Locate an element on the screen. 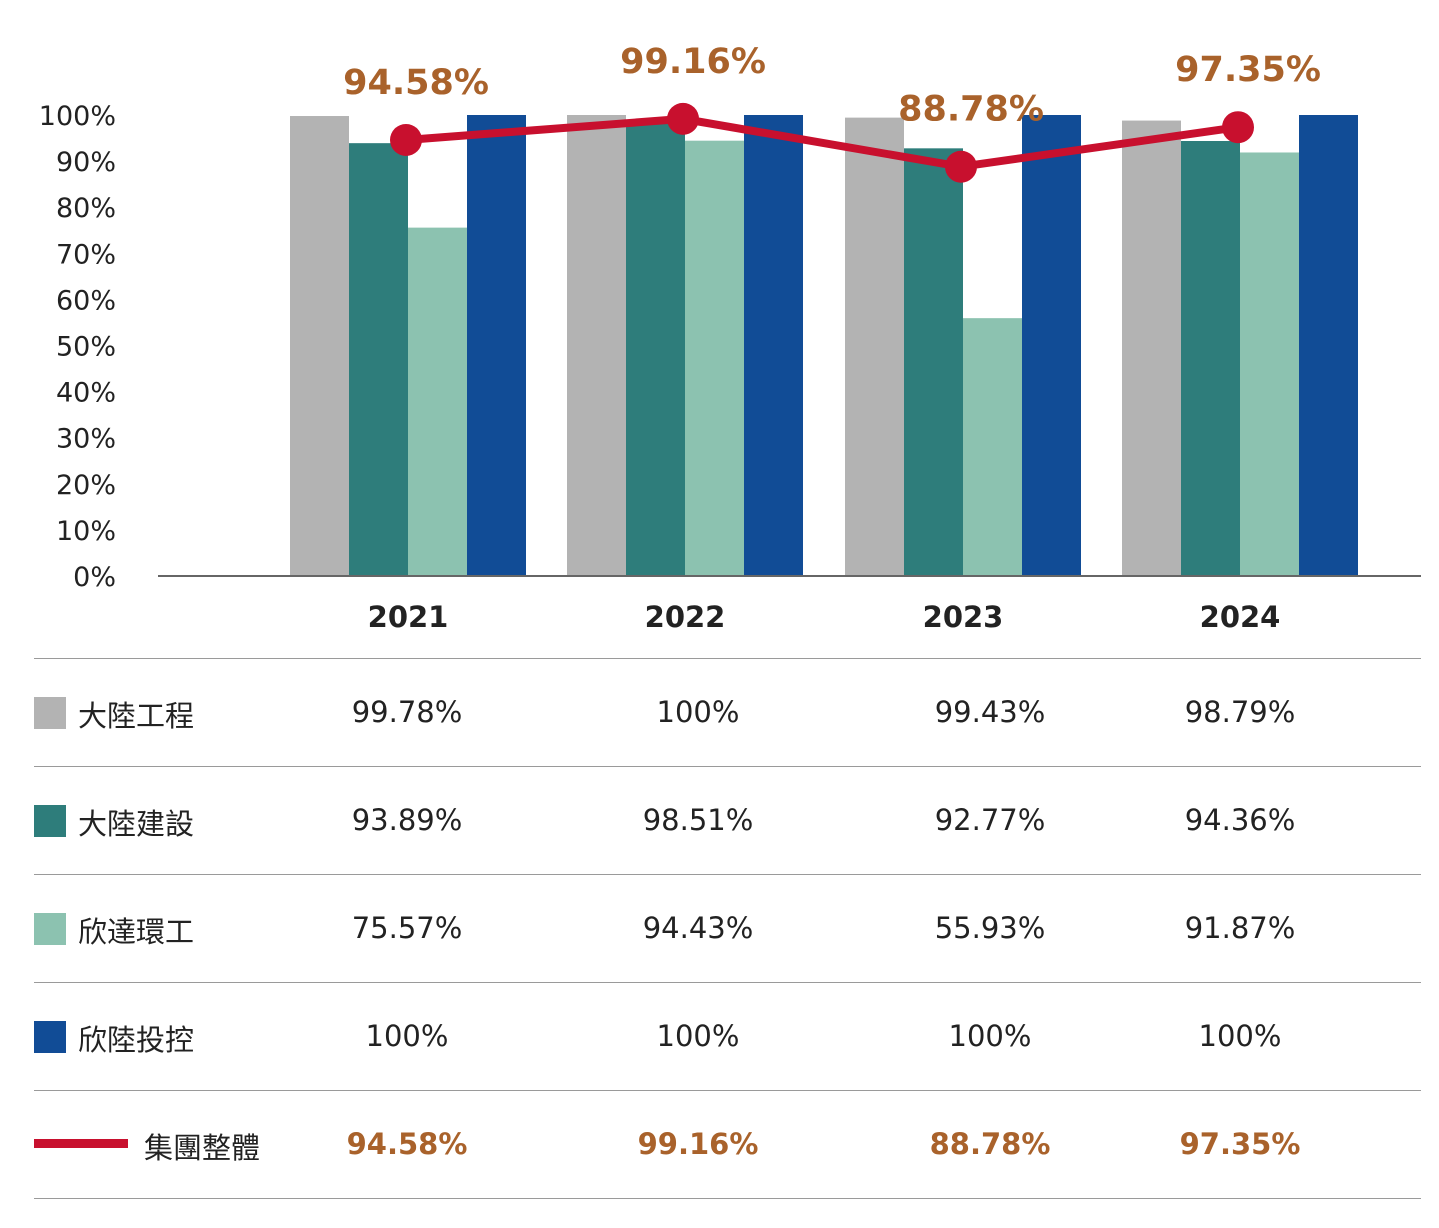  table-row: 欣達環工 75.57% 94.43% 55.93% 91.87% is located at coordinates (727, 929).